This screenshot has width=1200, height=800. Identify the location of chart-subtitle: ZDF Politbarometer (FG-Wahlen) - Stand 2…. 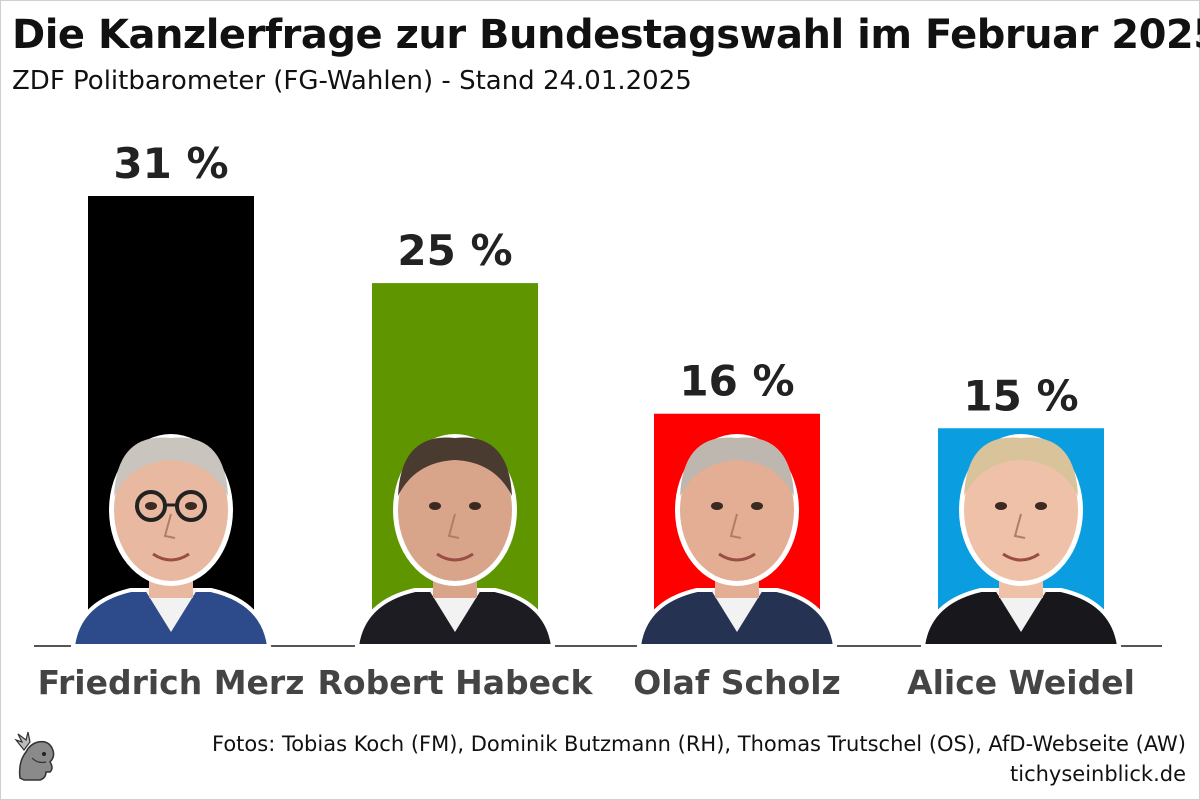
(352, 81).